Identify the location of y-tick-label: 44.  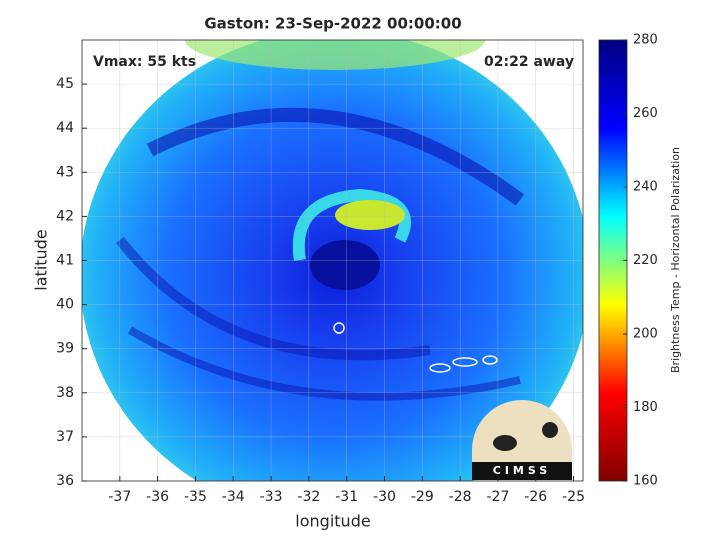
(65, 128).